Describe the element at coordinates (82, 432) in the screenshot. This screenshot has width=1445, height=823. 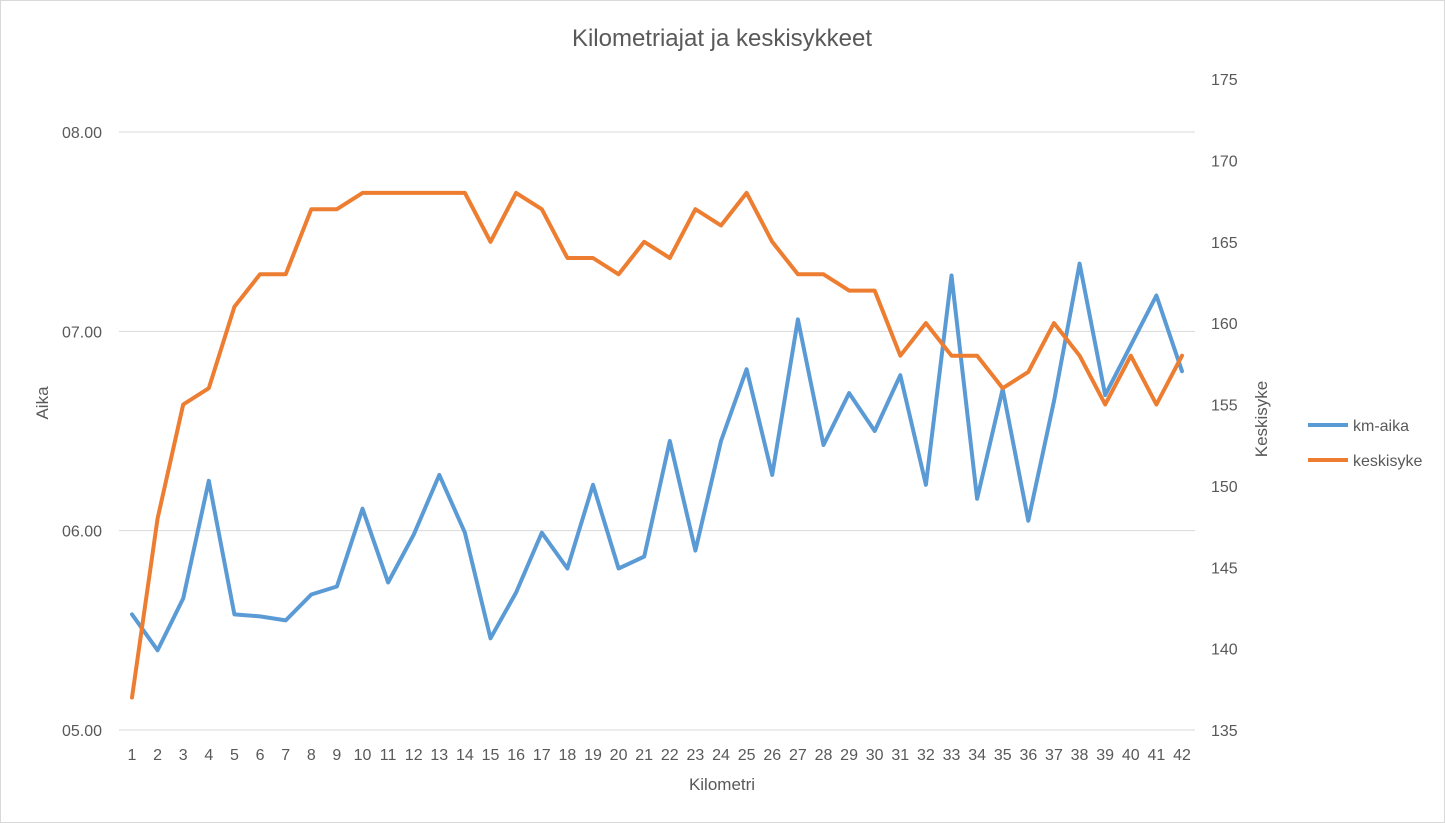
I see `left-axis-ticks: 05.00 06.00 07.00 08.00` at that location.